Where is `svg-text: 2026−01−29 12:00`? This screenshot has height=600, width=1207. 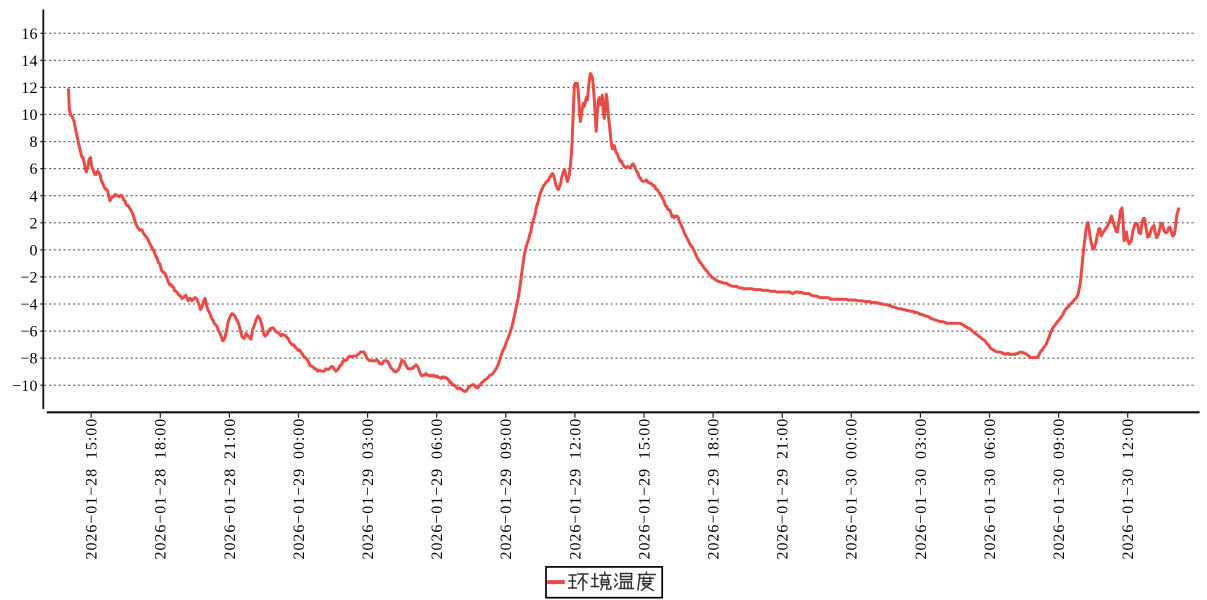
svg-text: 2026−01−29 12:00 is located at coordinates (575, 489).